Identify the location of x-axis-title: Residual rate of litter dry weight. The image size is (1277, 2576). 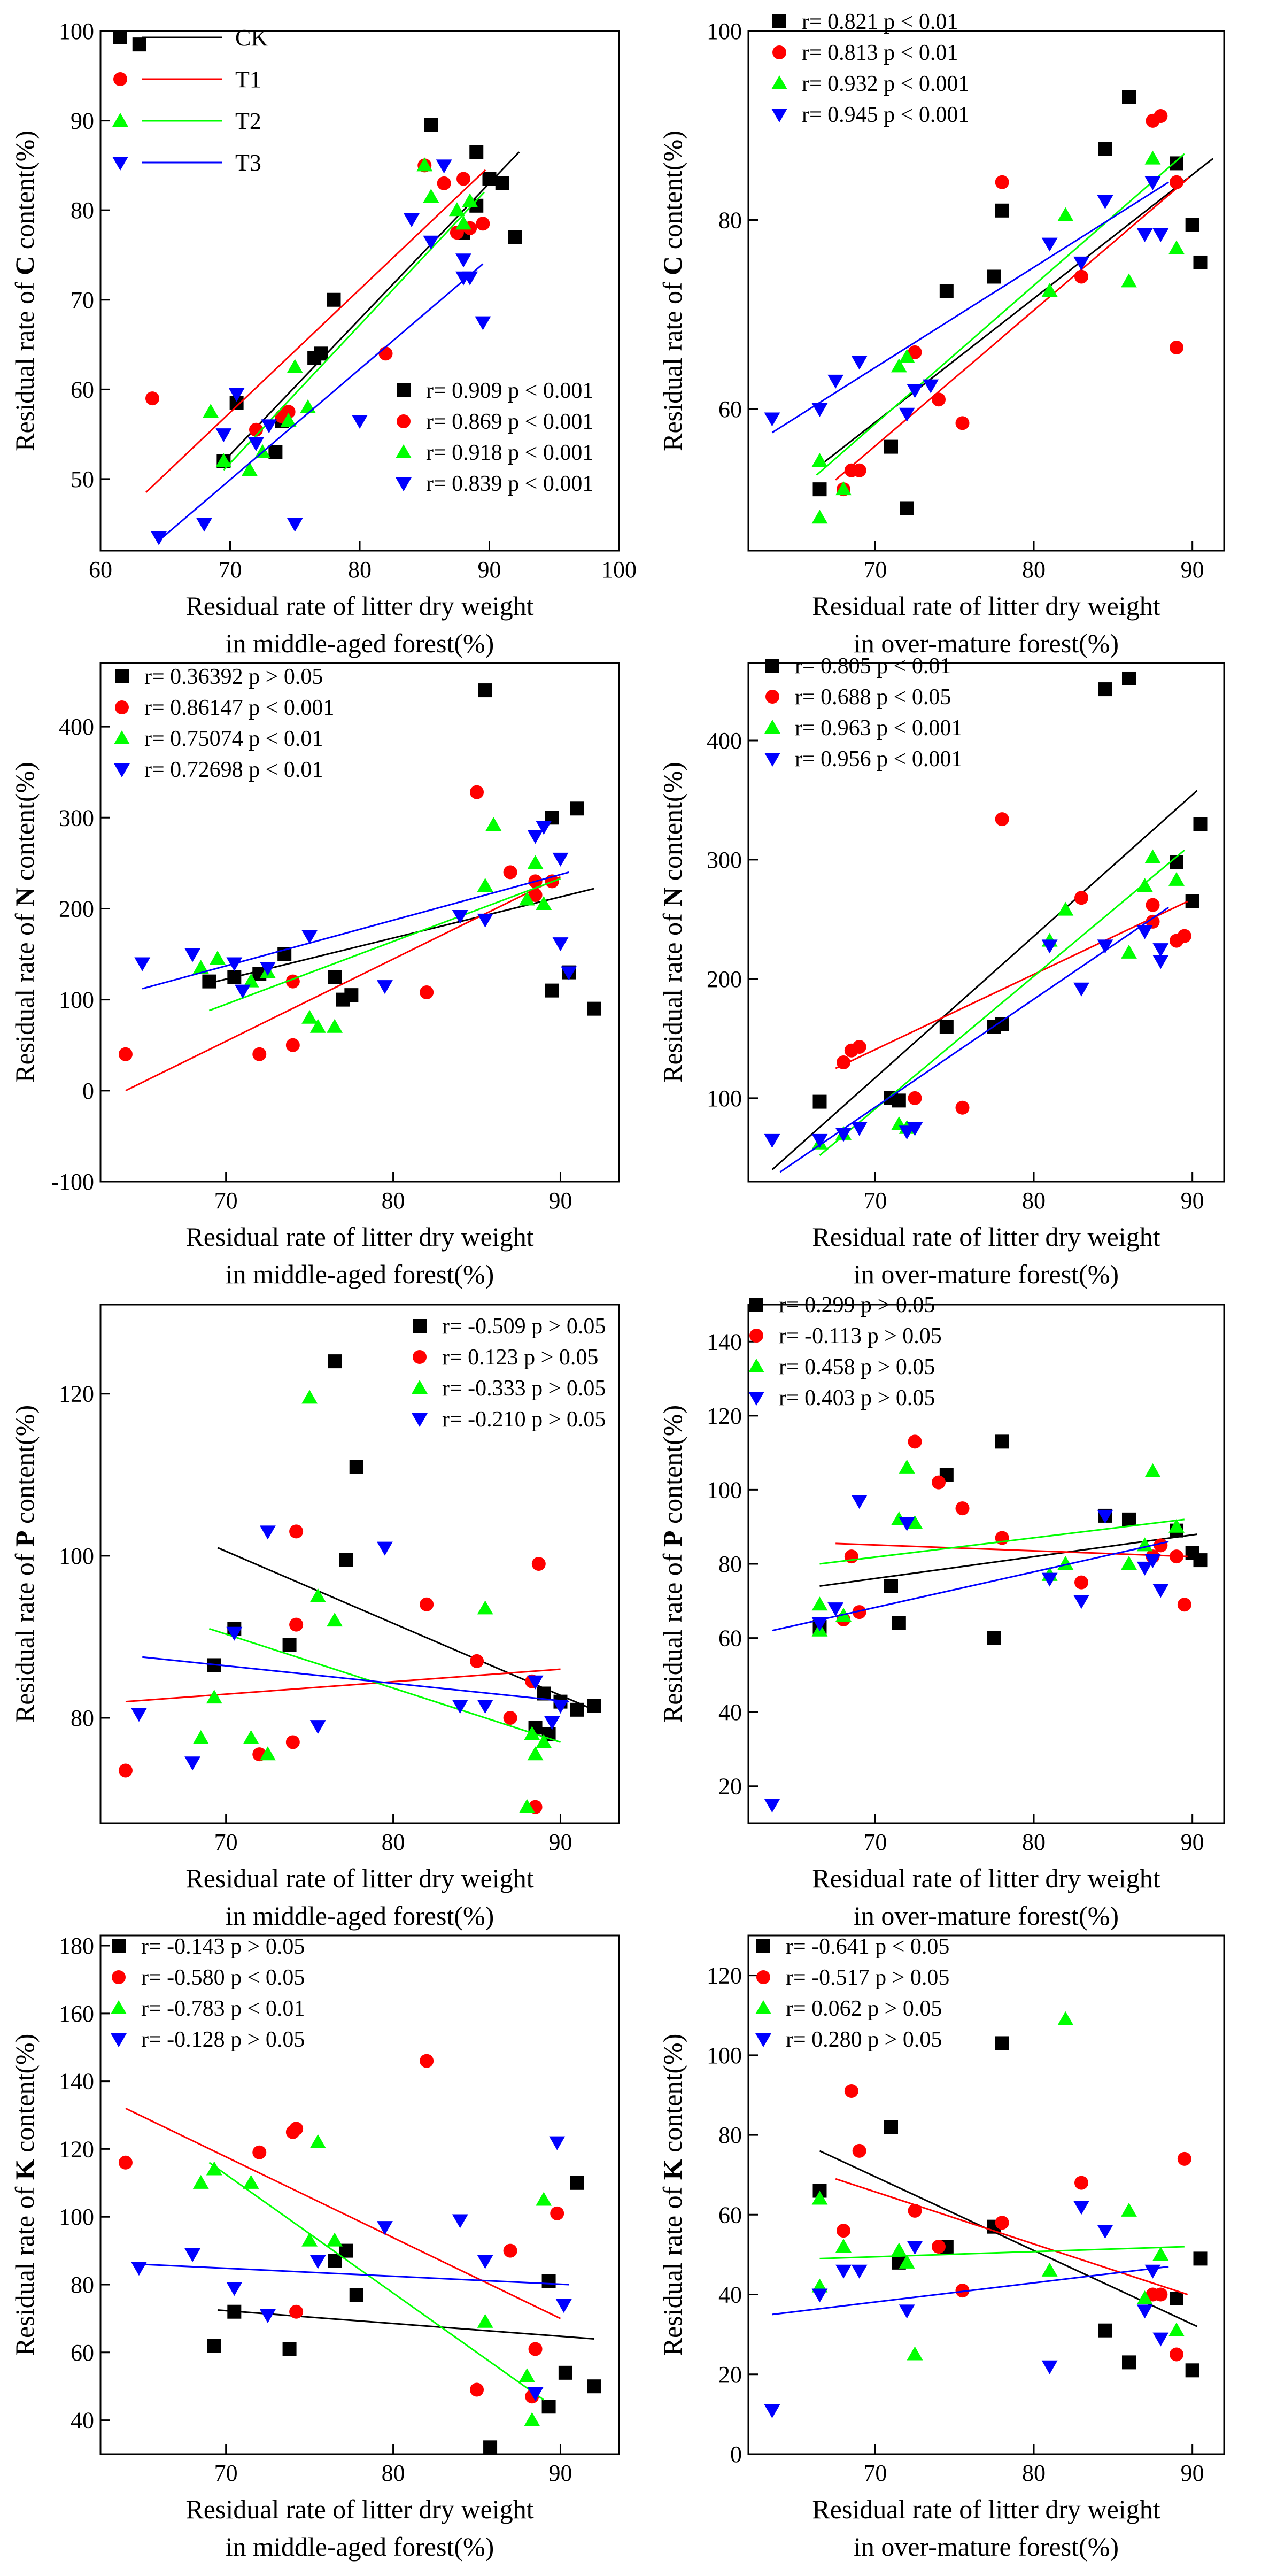
(359, 606).